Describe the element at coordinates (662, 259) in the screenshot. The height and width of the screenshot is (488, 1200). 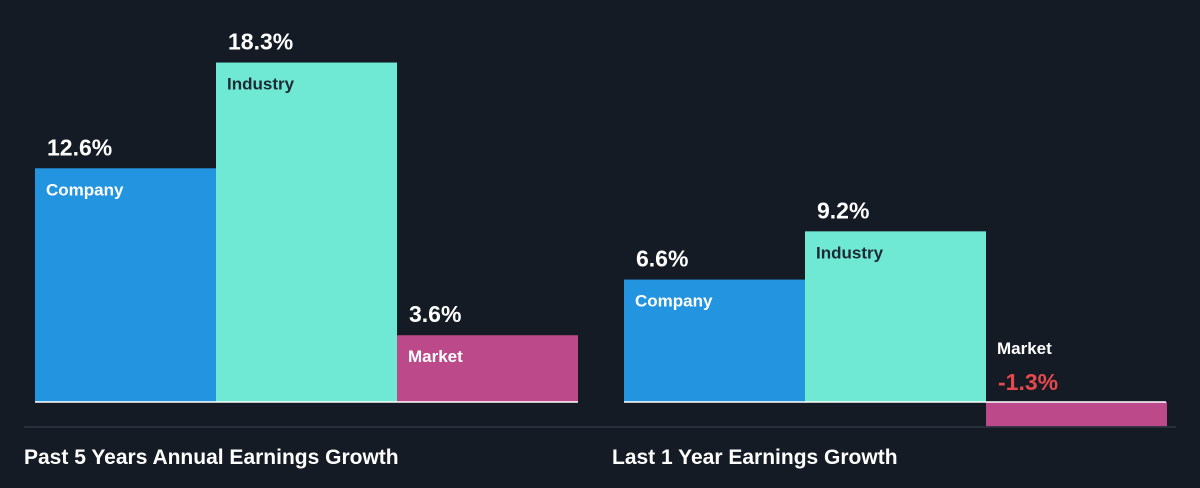
I see `bar-value-label: 6.6%` at that location.